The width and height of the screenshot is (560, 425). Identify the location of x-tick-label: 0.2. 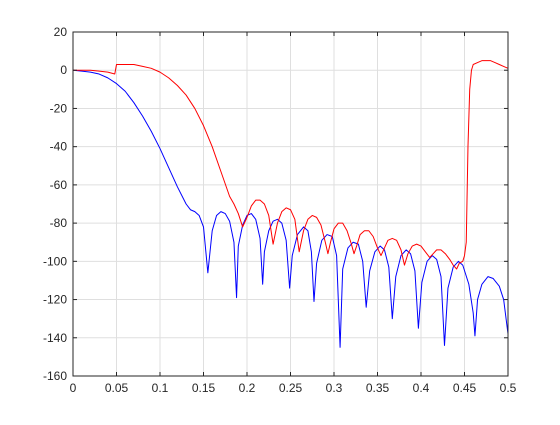
(247, 388).